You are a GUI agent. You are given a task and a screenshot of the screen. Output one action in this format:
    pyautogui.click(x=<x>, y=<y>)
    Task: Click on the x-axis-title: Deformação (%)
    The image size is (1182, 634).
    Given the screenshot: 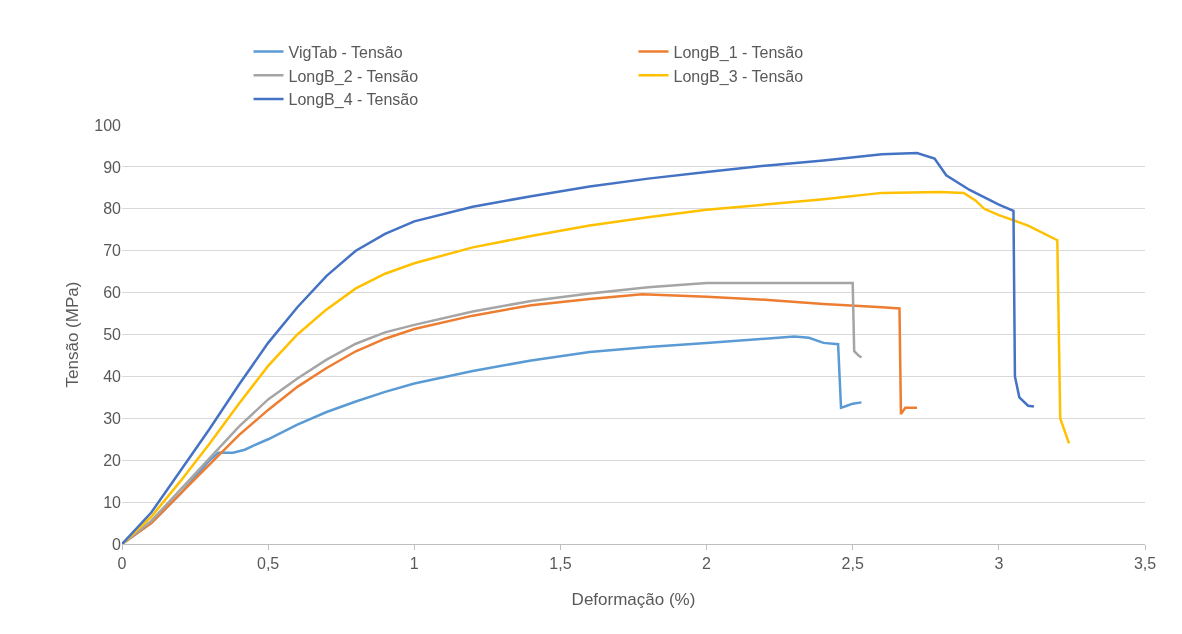 What is the action you would take?
    pyautogui.click(x=633, y=599)
    